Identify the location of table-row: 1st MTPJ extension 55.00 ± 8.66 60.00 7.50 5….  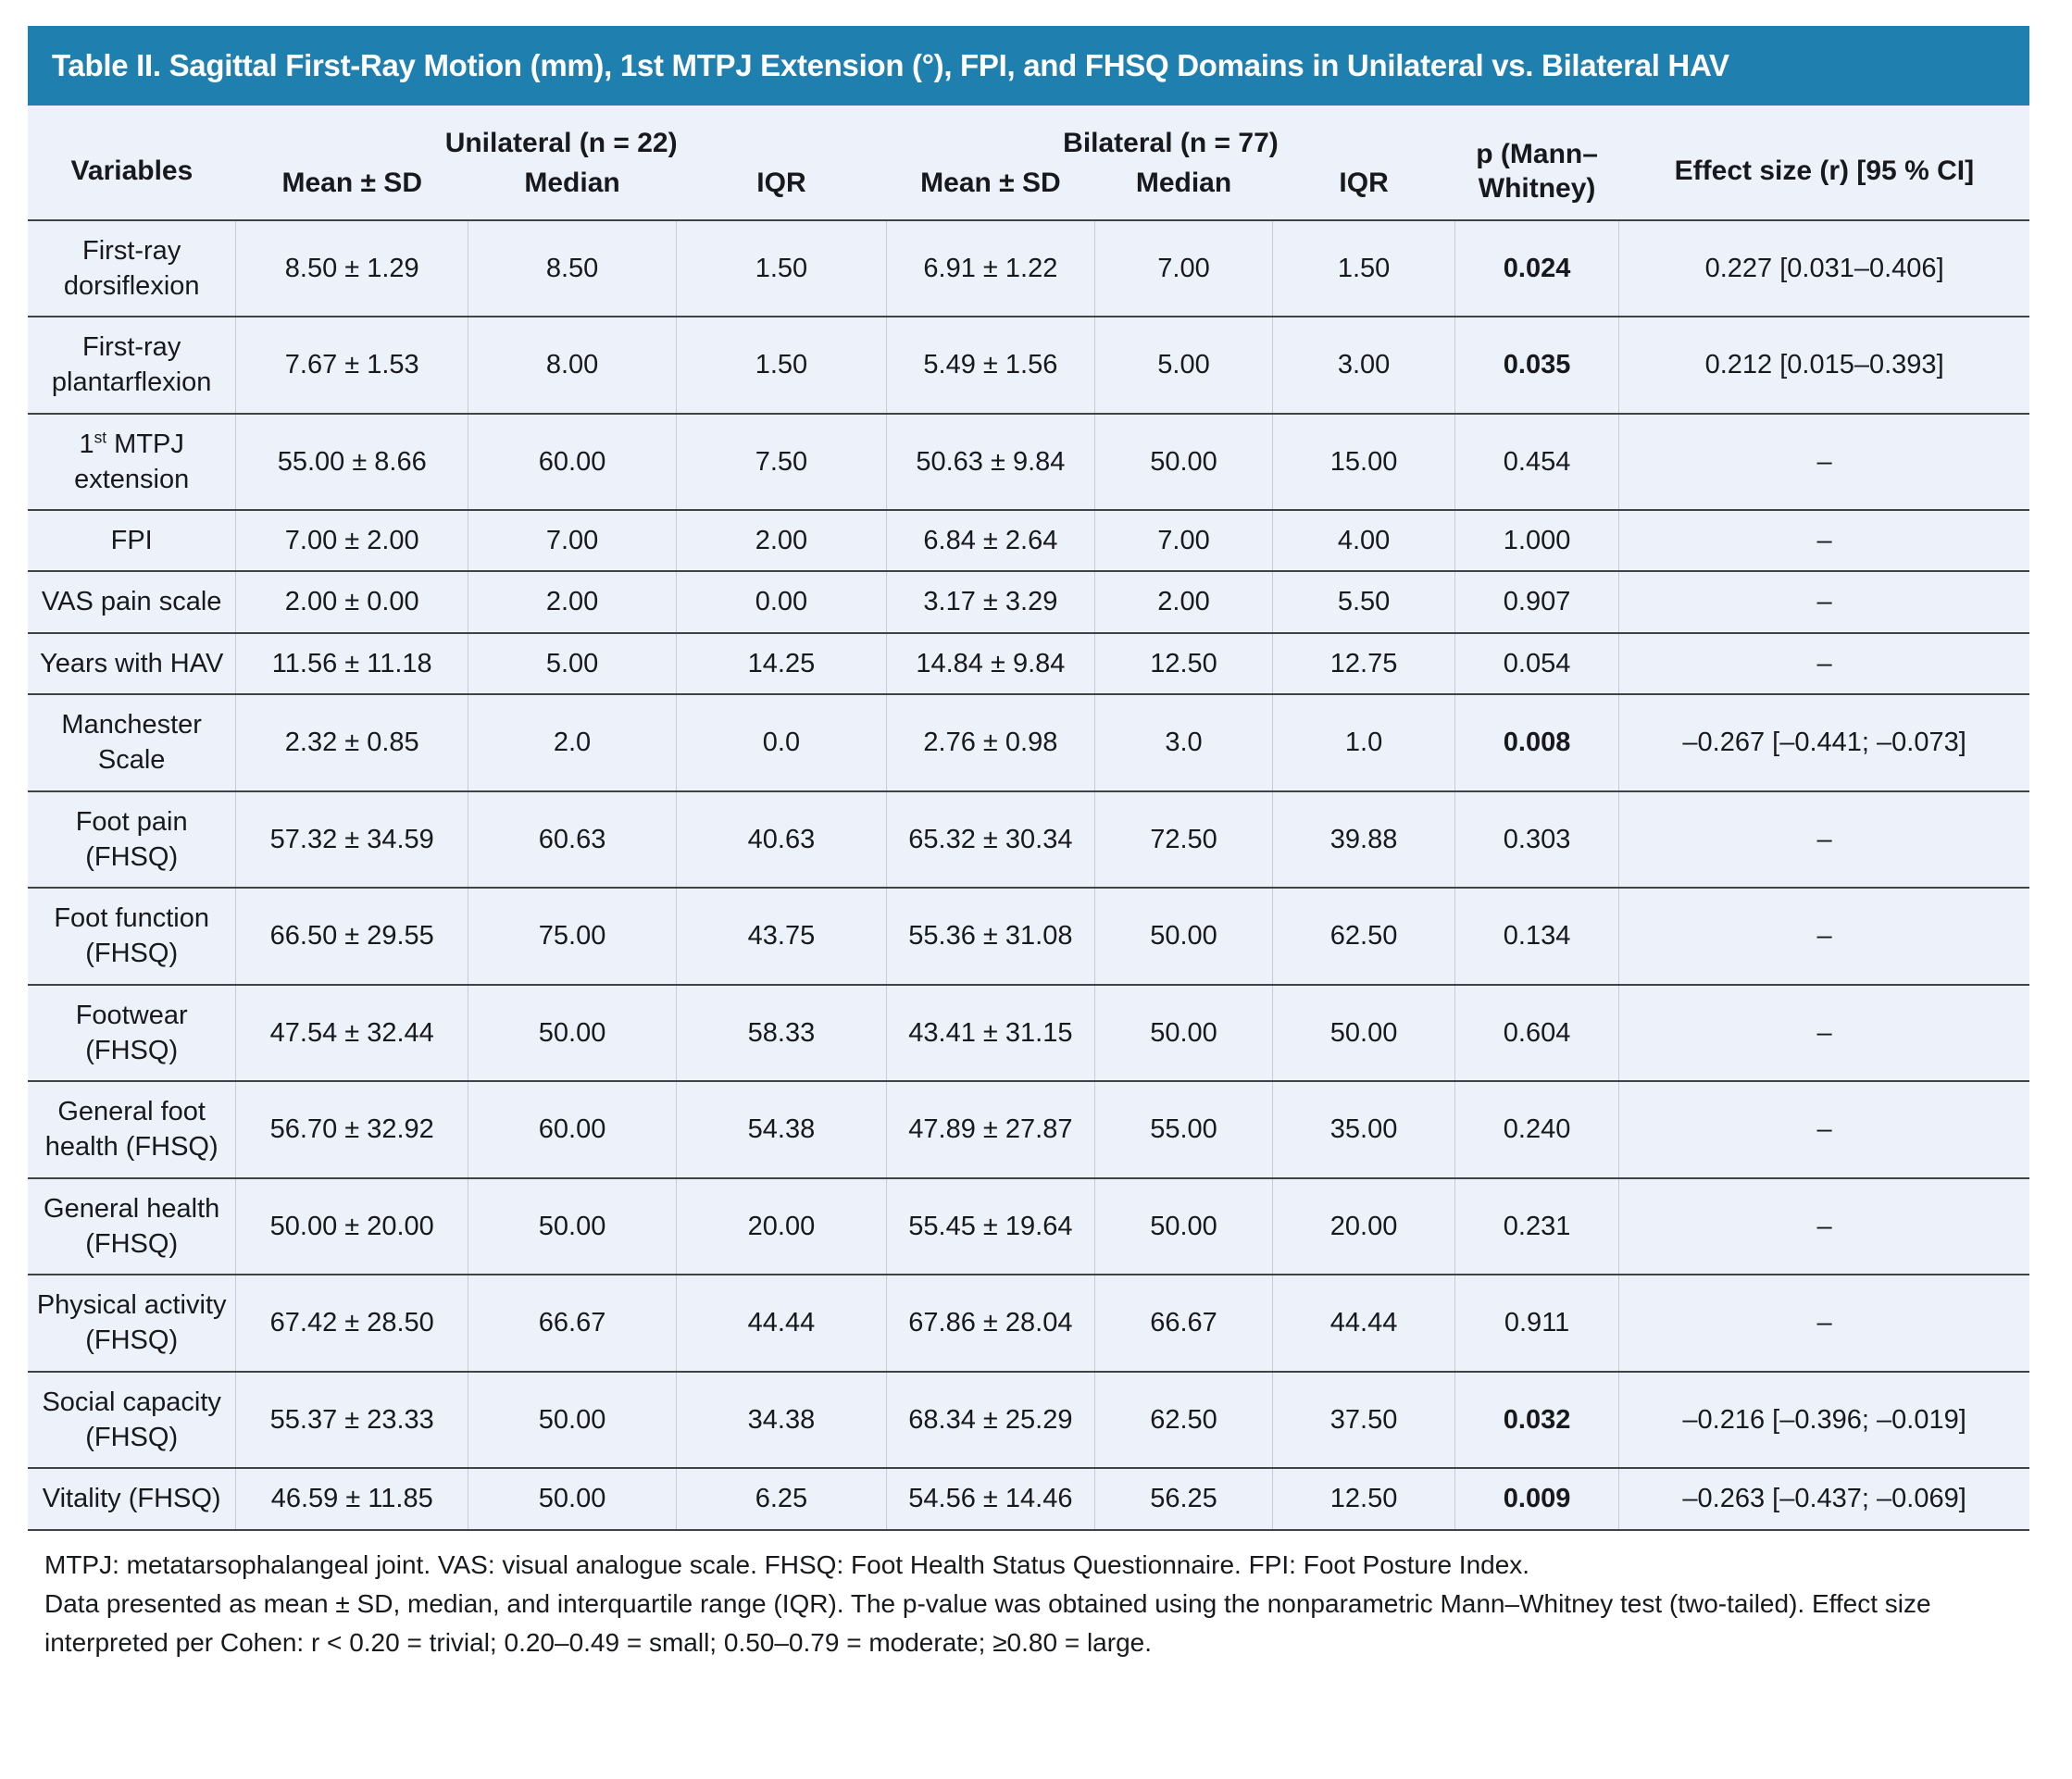
(1028, 461).